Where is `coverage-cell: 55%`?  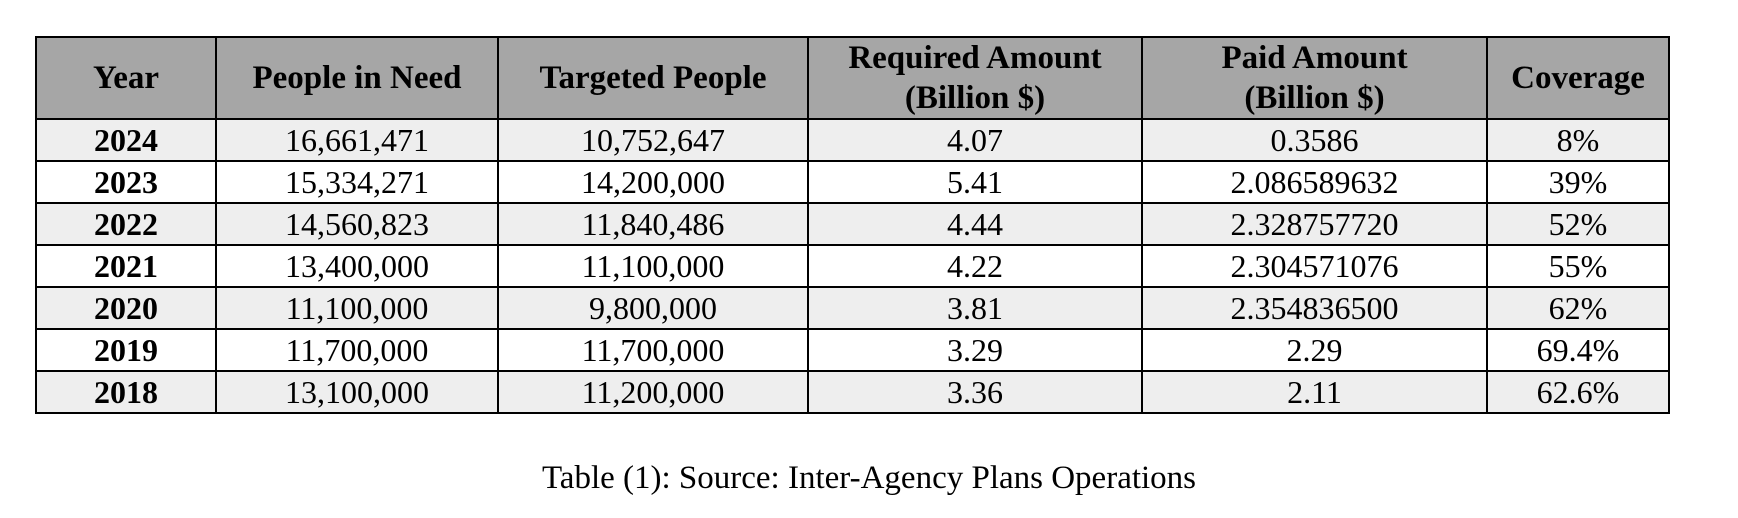
coverage-cell: 55% is located at coordinates (1578, 266).